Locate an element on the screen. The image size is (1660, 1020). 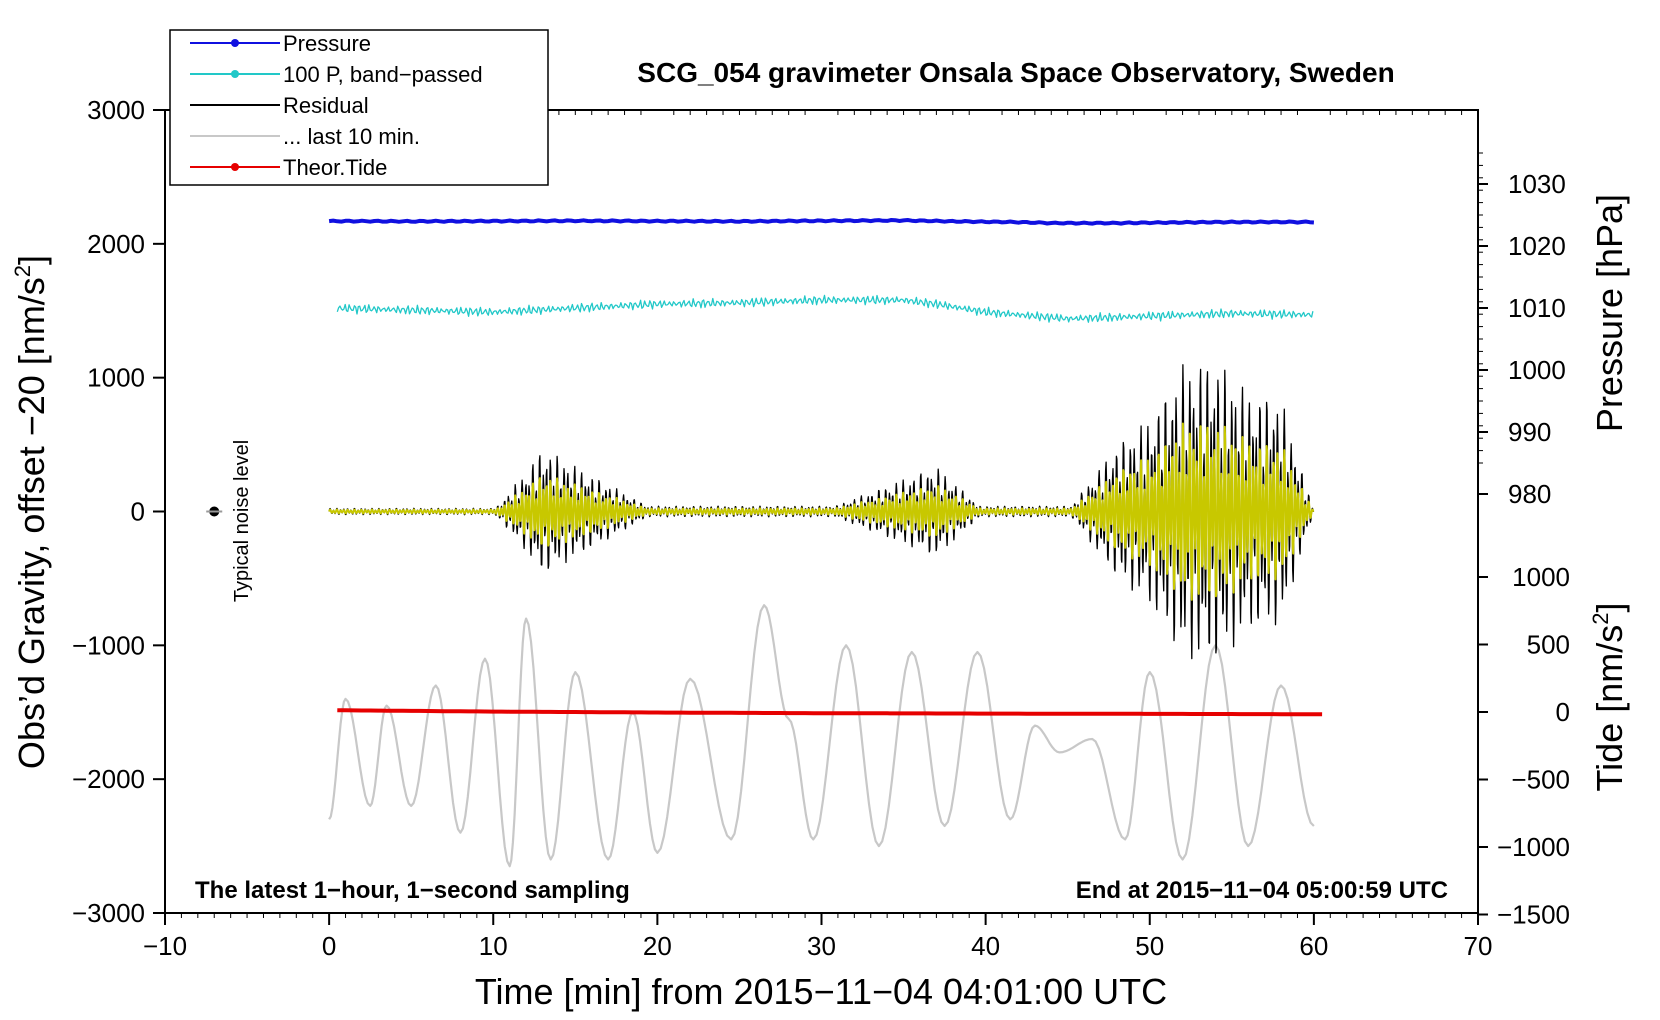
pressure-tick-label: 990 is located at coordinates (1529, 432).